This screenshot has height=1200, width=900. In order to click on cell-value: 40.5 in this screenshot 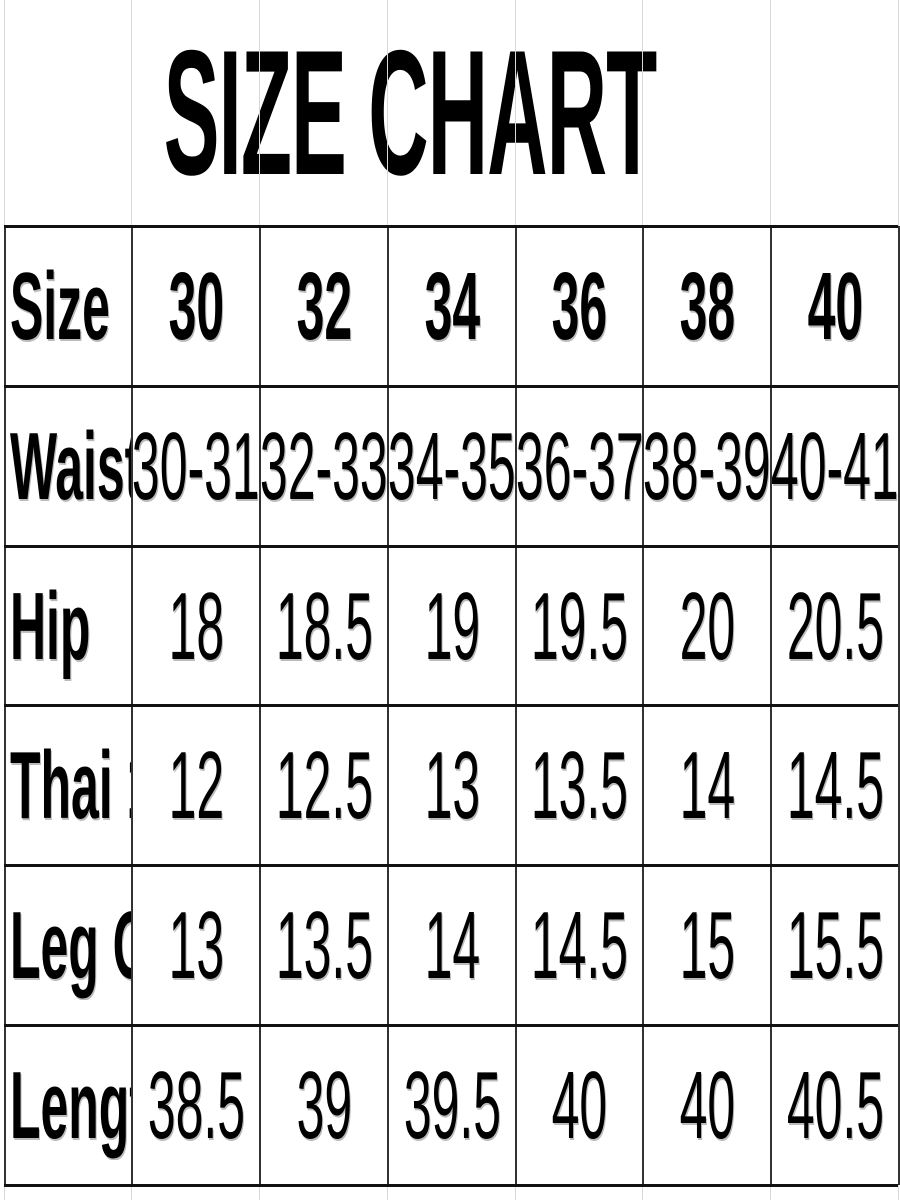, I will do `click(835, 1105)`.